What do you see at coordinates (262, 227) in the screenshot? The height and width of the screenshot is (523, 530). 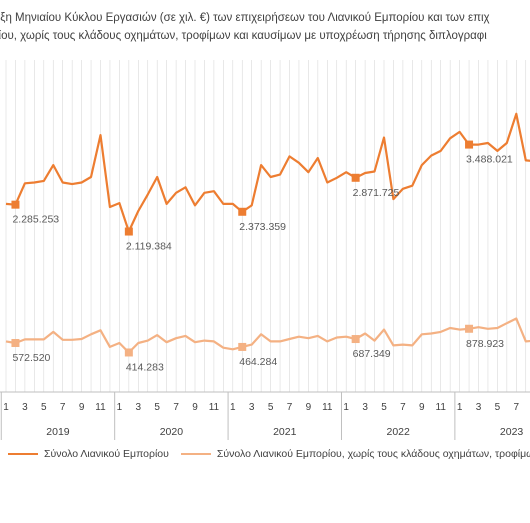 I see `data-label: 2.373.359` at bounding box center [262, 227].